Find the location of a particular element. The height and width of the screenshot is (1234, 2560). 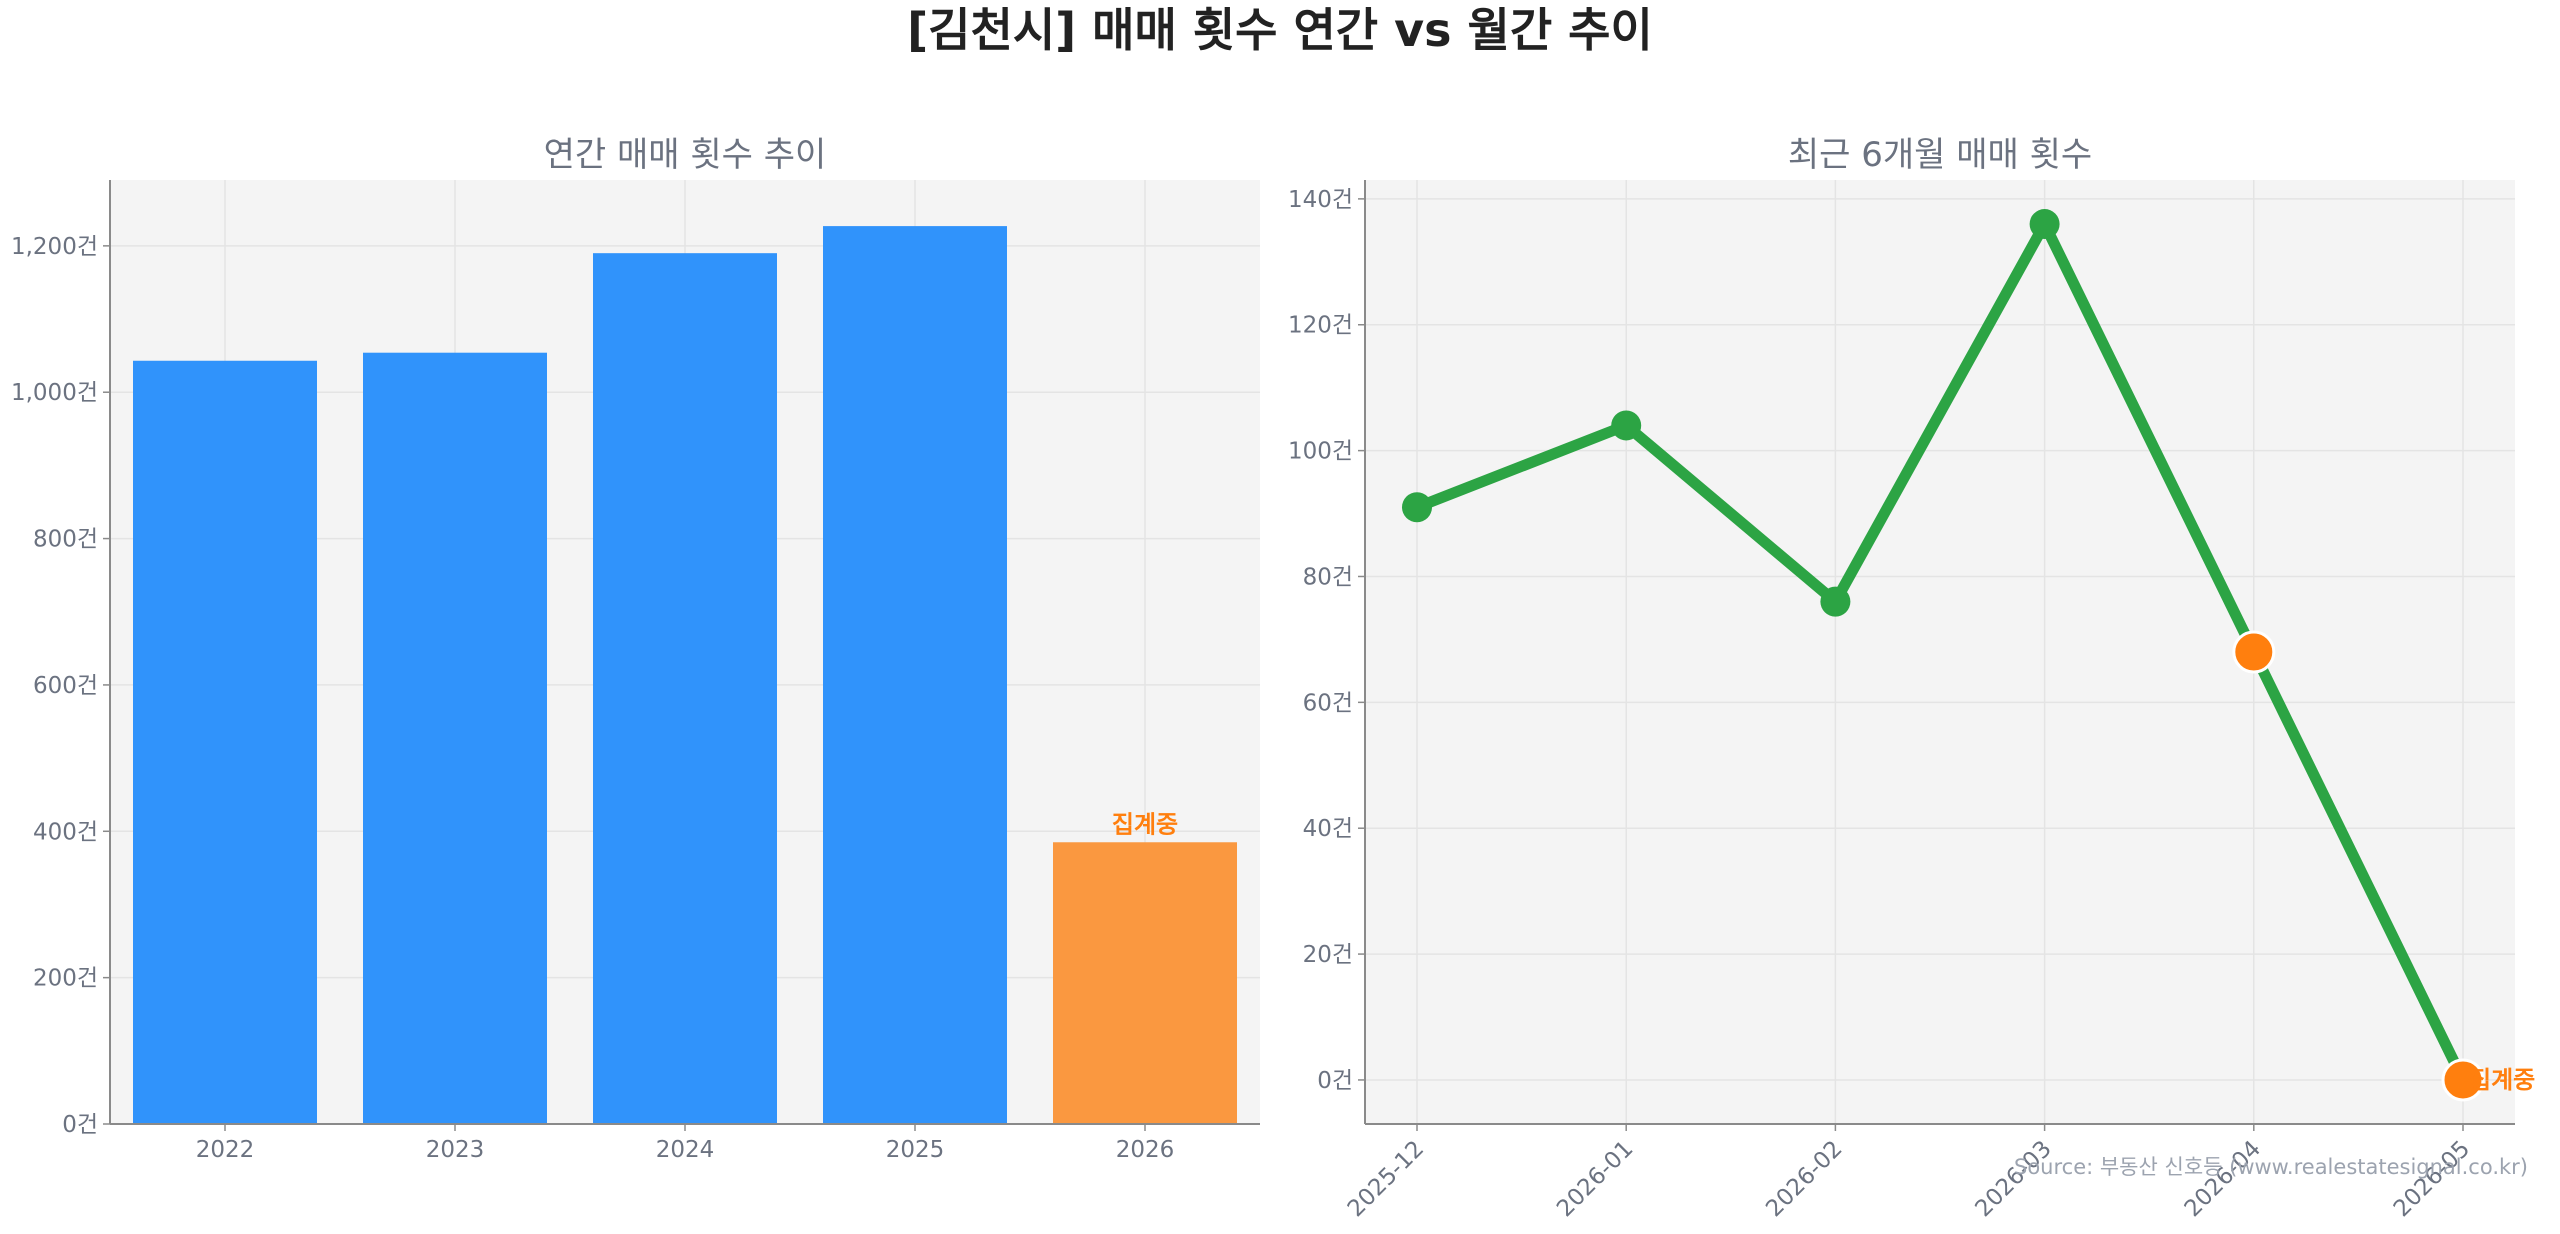

bar-2022 is located at coordinates (225, 742).